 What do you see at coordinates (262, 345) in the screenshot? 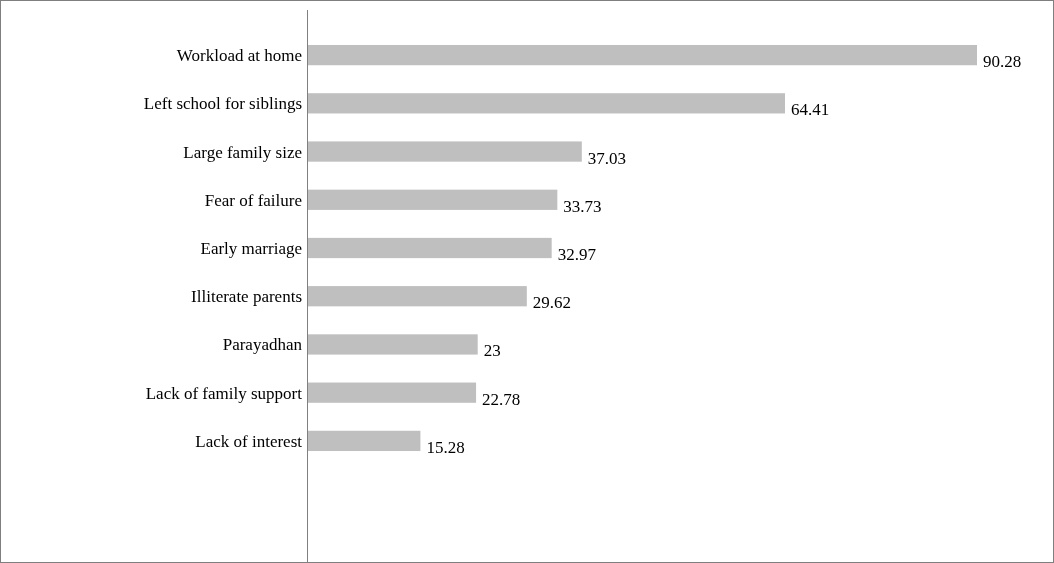
I see `y-tick-label: Parayadhan` at bounding box center [262, 345].